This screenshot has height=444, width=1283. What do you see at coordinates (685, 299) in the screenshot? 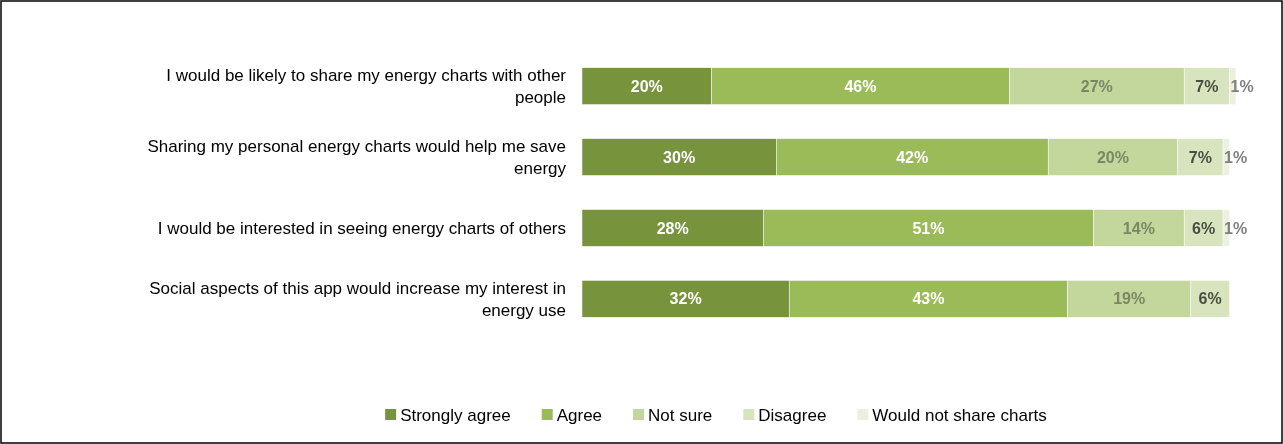
I see `data-label: 32%` at bounding box center [685, 299].